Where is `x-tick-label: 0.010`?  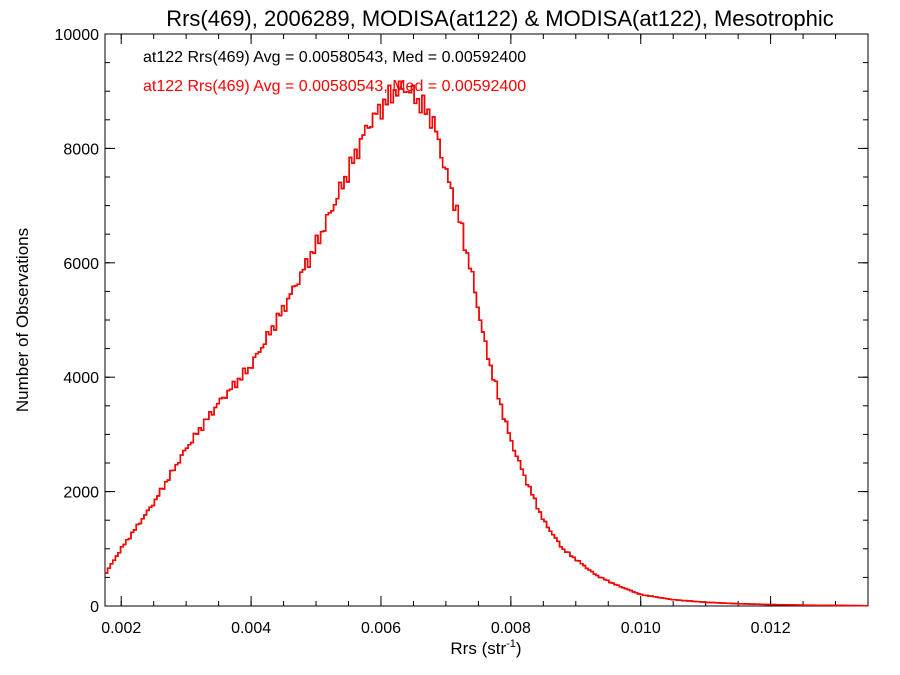 x-tick-label: 0.010 is located at coordinates (641, 628).